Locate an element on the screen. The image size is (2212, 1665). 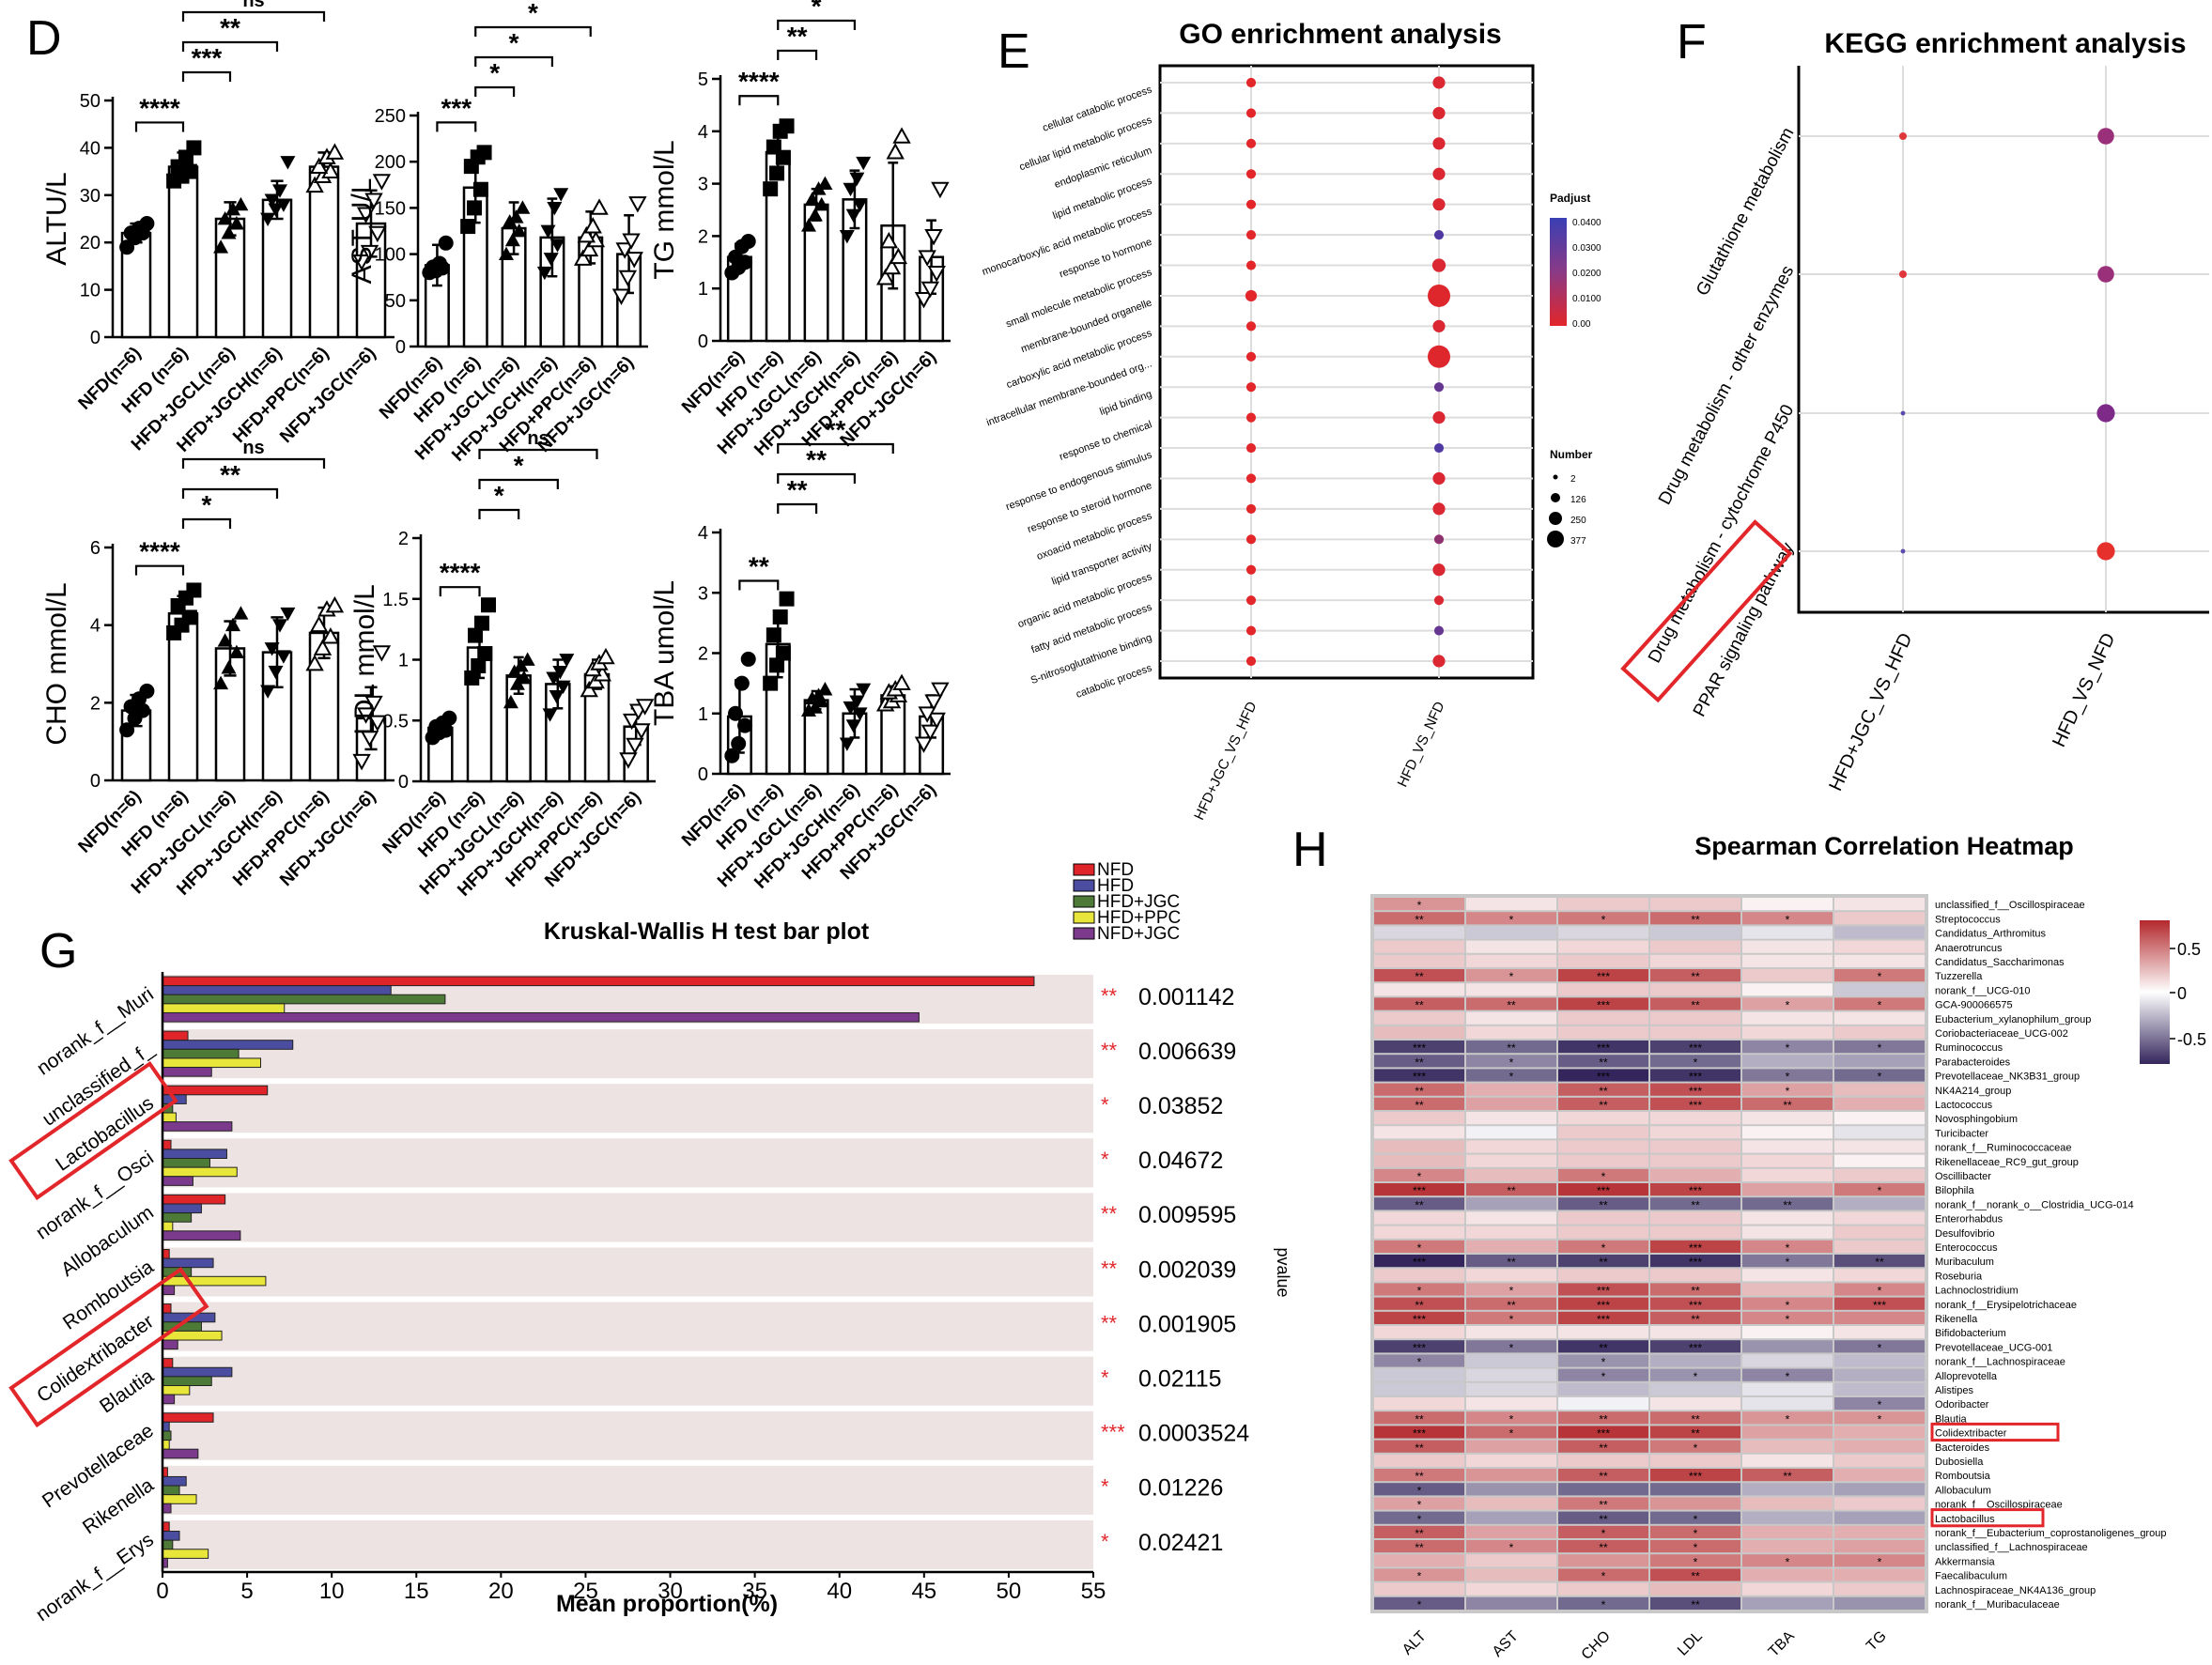
row-label: NK4A214_group is located at coordinates (1973, 1091).